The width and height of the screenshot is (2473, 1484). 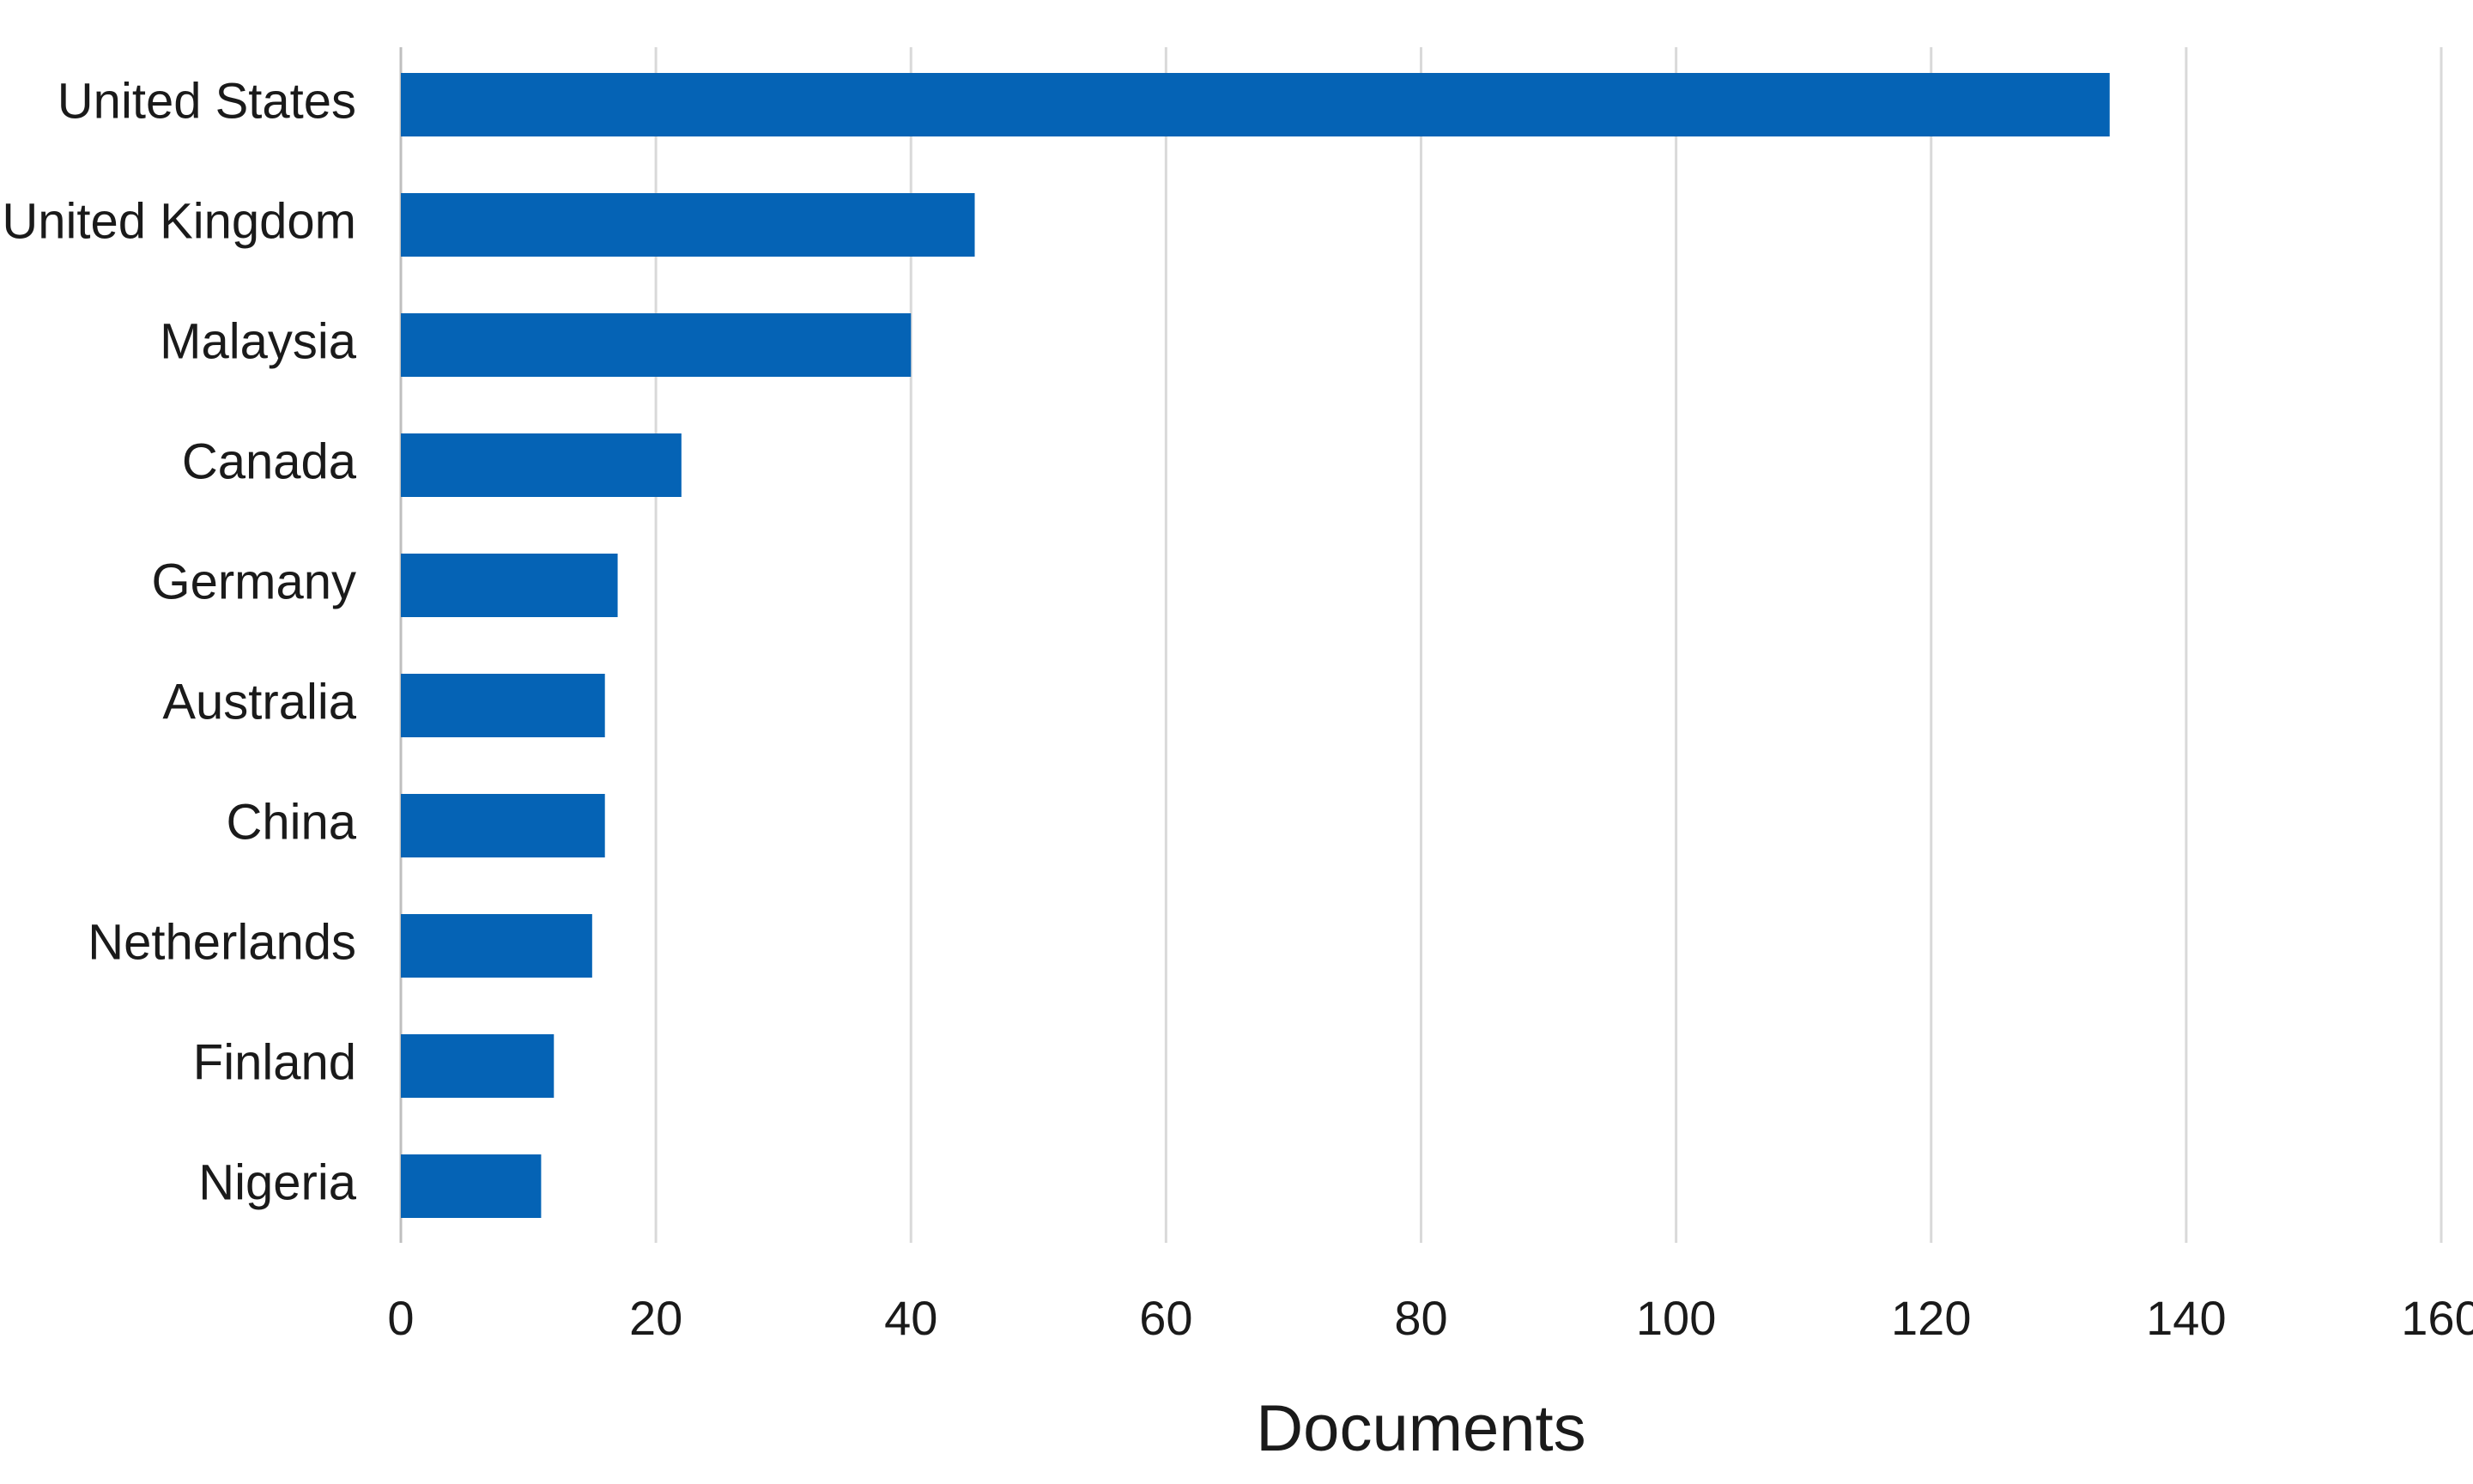 What do you see at coordinates (2437, 1318) in the screenshot?
I see `x-tick-label: 160` at bounding box center [2437, 1318].